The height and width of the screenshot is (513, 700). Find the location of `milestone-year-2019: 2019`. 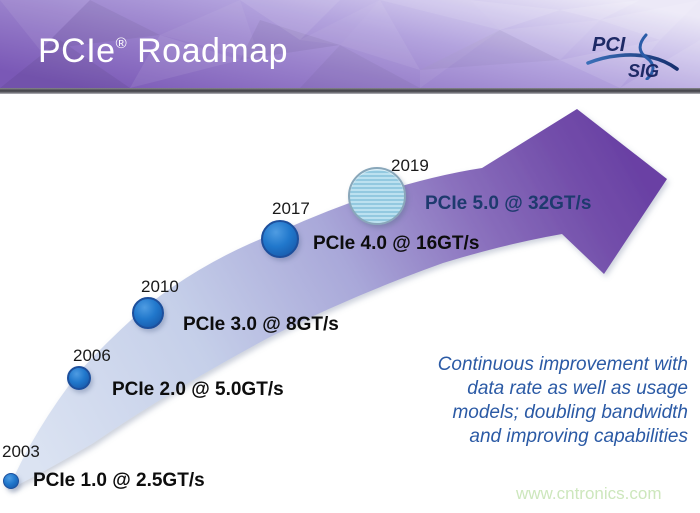

milestone-year-2019: 2019 is located at coordinates (410, 165).